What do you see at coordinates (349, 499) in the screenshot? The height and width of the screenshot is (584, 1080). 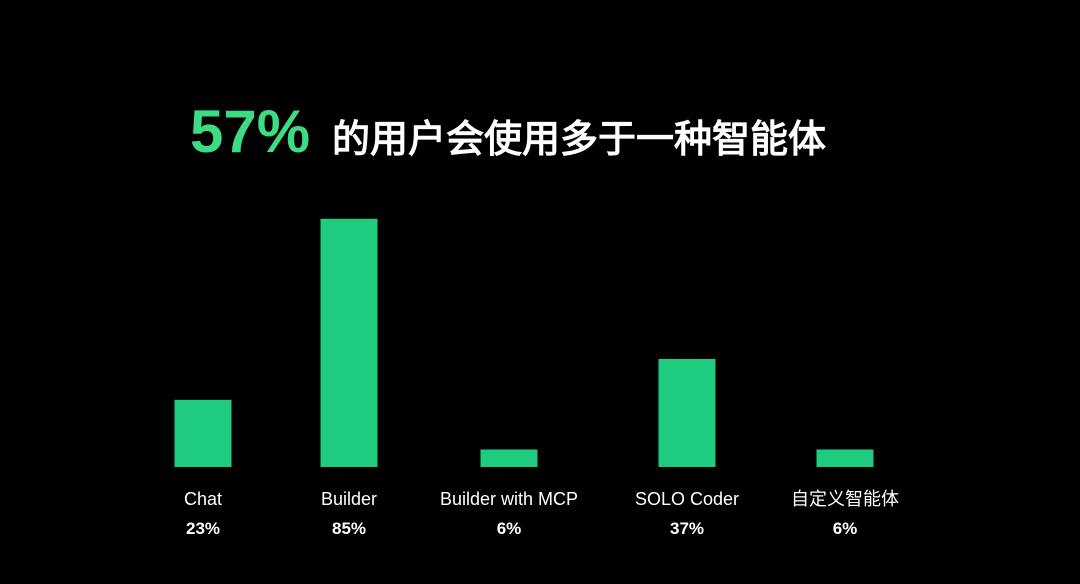 I see `x-tick-label: Builder` at bounding box center [349, 499].